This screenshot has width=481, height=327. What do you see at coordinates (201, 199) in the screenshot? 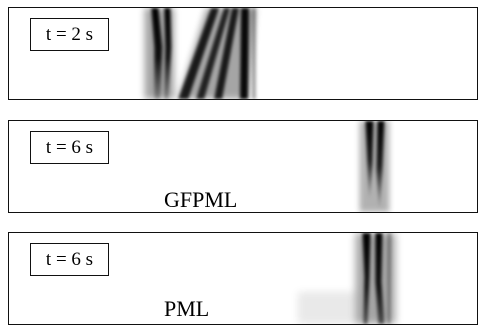
I see `method-label: GFPML` at bounding box center [201, 199].